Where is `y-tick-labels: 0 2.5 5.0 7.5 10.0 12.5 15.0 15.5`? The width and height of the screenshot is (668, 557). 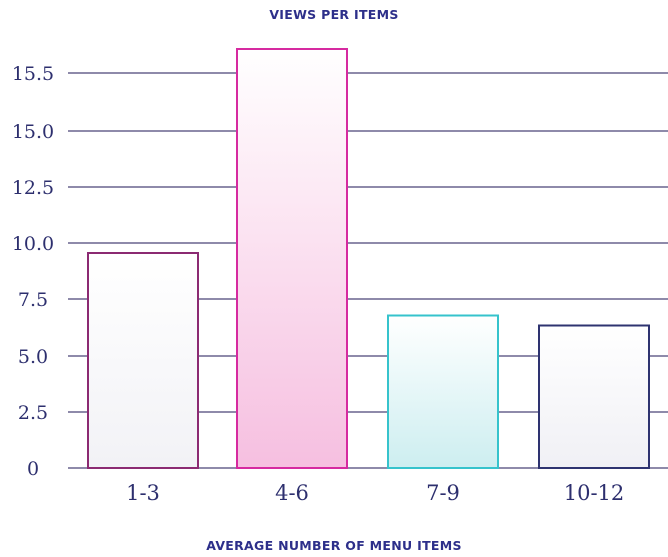
y-tick-labels: 0 2.5 5.0 7.5 10.0 12.5 15.0 15.5 is located at coordinates (33, 271).